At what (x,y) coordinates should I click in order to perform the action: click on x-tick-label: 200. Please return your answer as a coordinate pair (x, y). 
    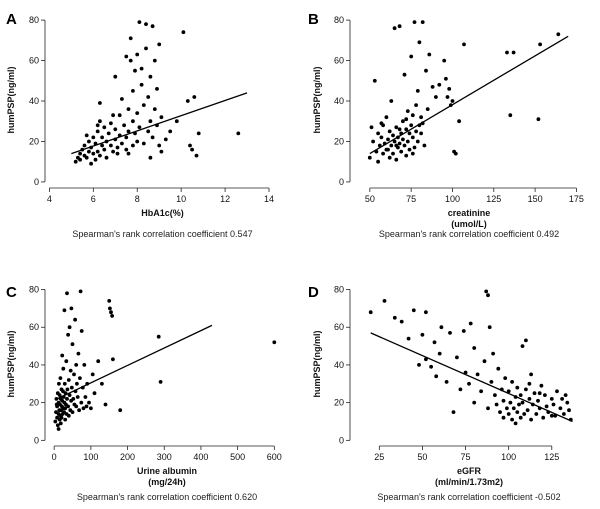
    Looking at the image, I should click on (127, 457).